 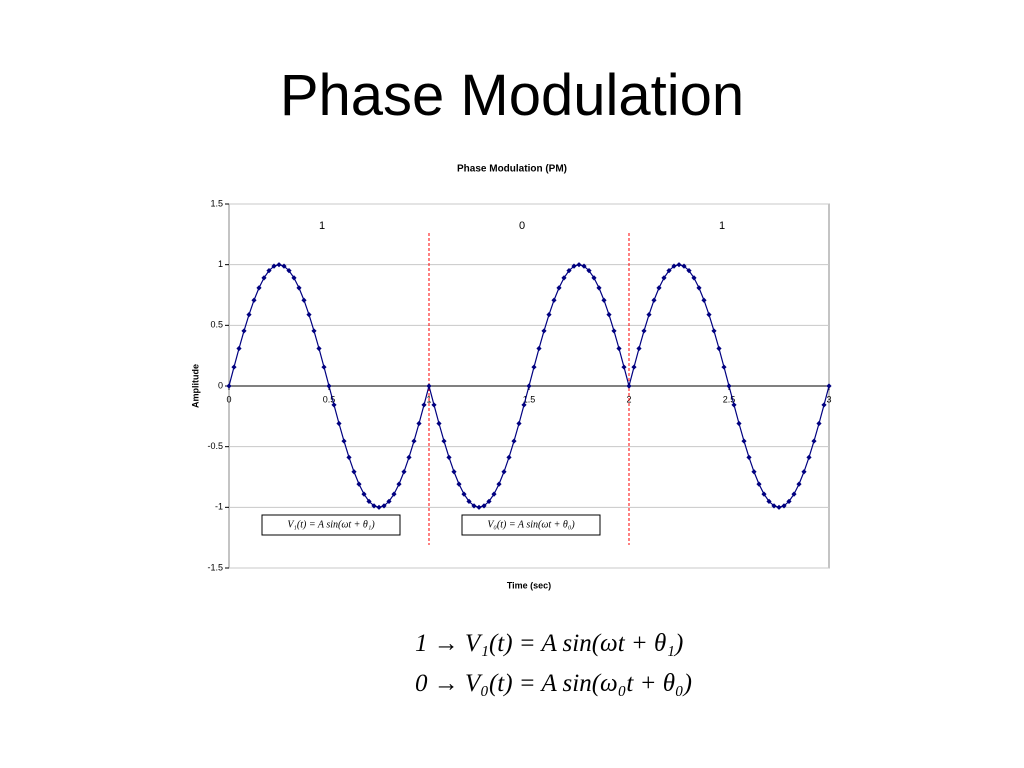 I want to click on y-tick-label: 1, so click(x=220, y=264).